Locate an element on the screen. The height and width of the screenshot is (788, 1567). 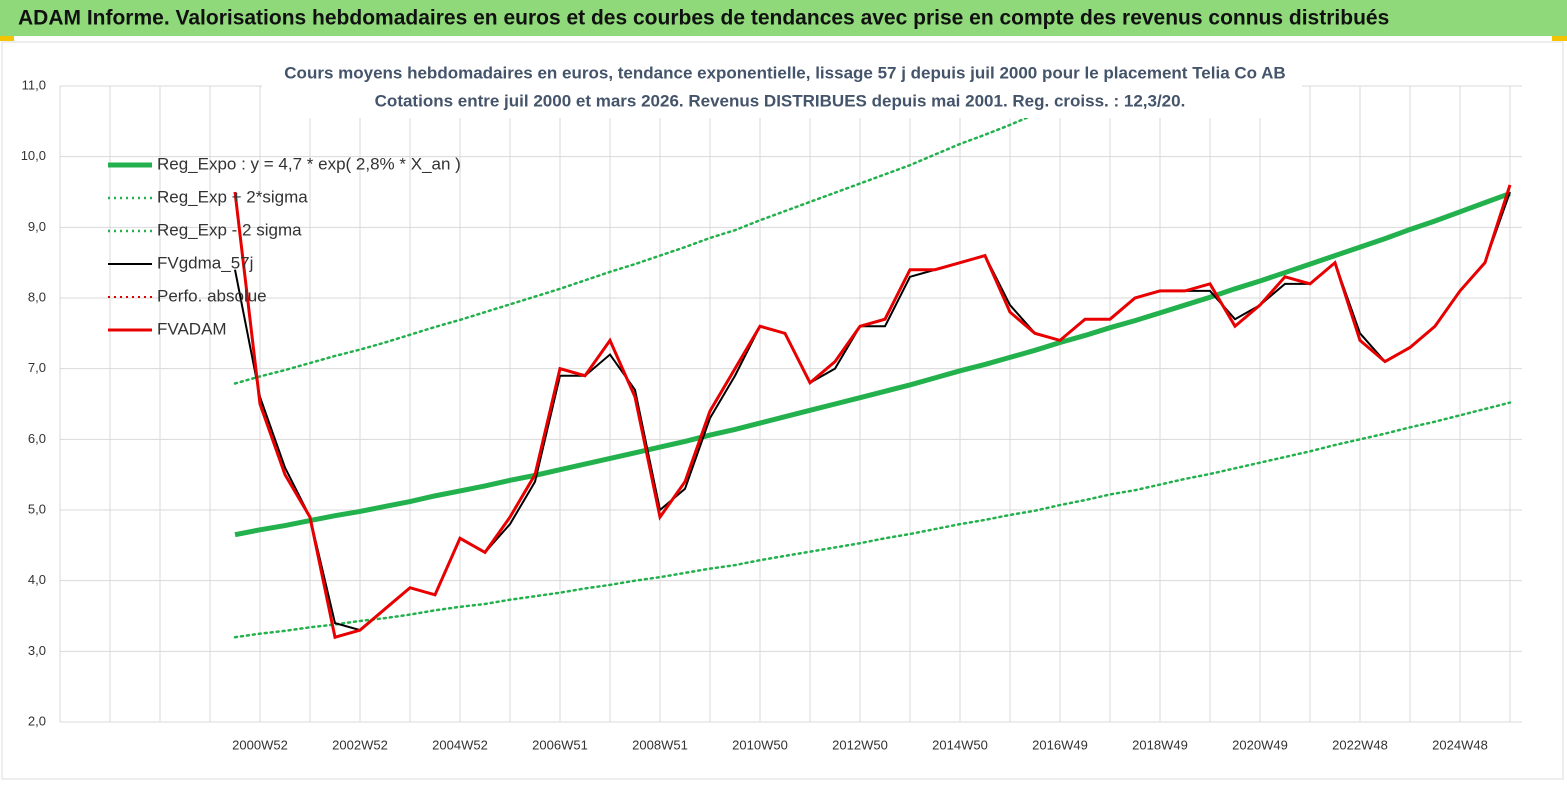
x-tick-label: 2016W49 is located at coordinates (1060, 744).